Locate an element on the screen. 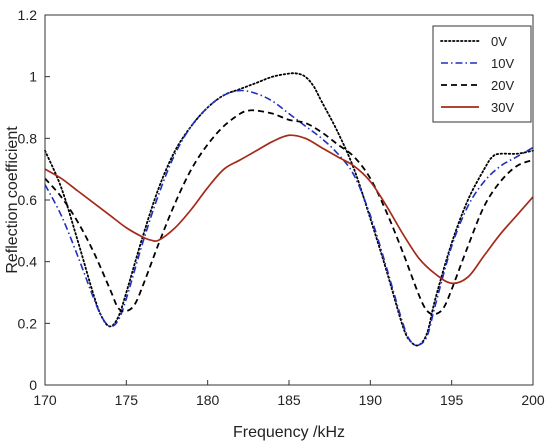 The width and height of the screenshot is (550, 442). legend-label-30V: 30V is located at coordinates (502, 107).